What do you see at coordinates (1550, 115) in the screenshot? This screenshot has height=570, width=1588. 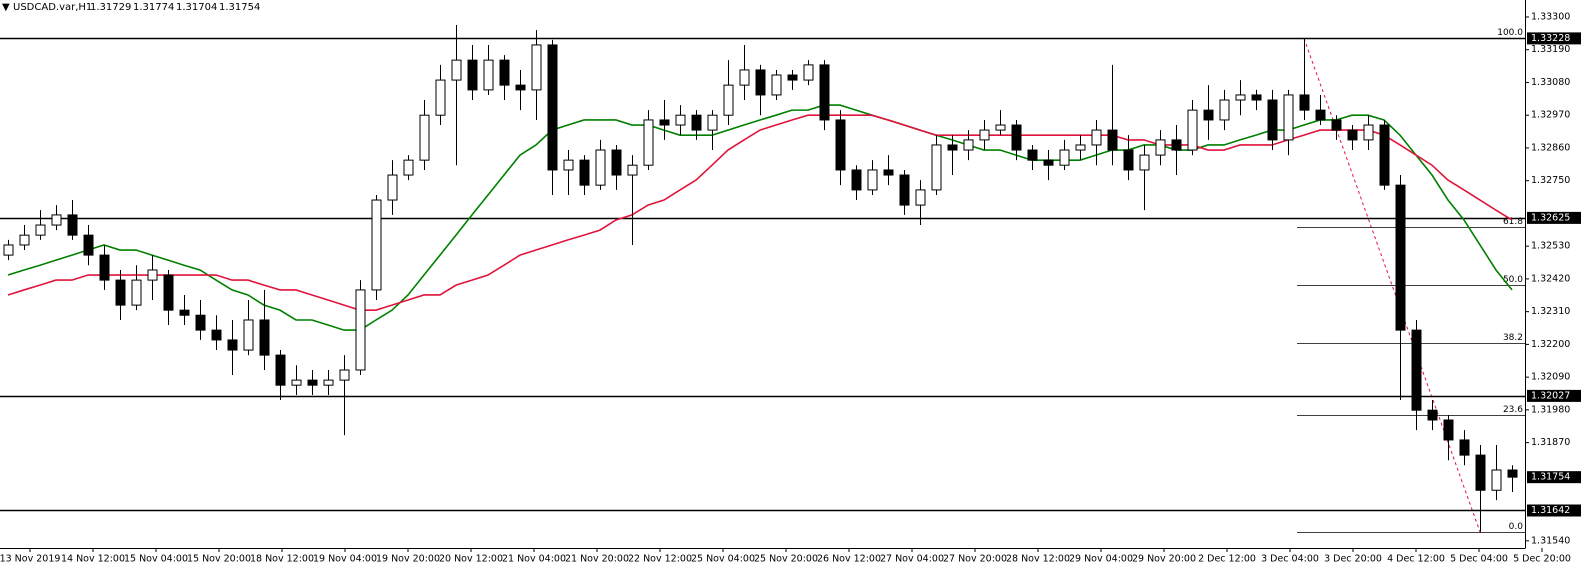 I see `y-tick-label: 1.32970` at bounding box center [1550, 115].